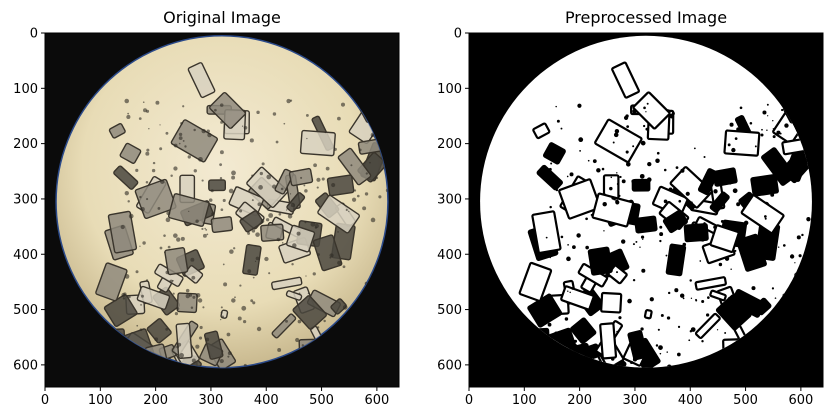  I want to click on preprocessed-x-ticks: 0 100 200 300 400 500 600, so click(639, 397).